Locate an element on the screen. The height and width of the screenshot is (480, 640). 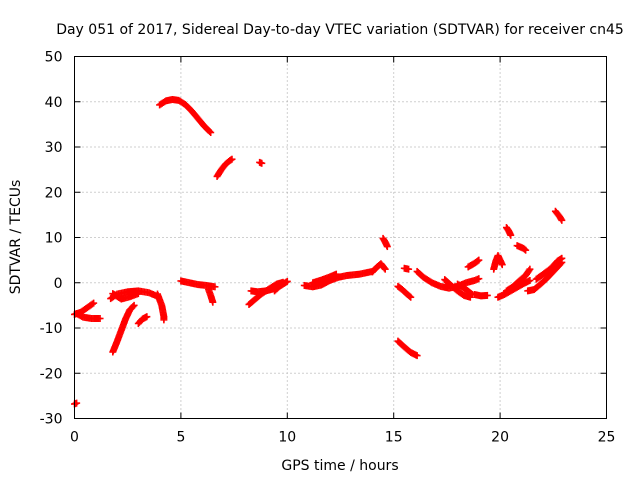
y-tick-label: 20 is located at coordinates (54, 193).